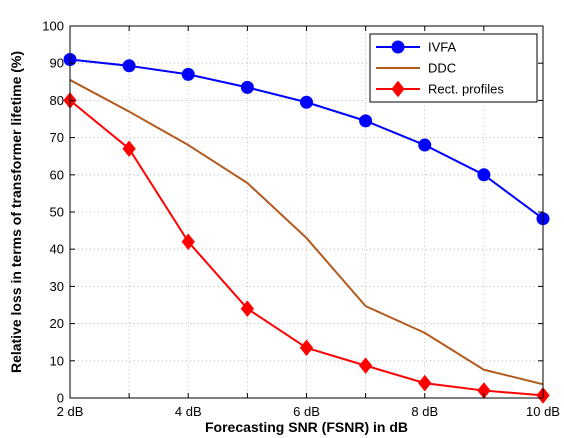  What do you see at coordinates (306, 411) in the screenshot?
I see `x-tick-label: 6 dB` at bounding box center [306, 411].